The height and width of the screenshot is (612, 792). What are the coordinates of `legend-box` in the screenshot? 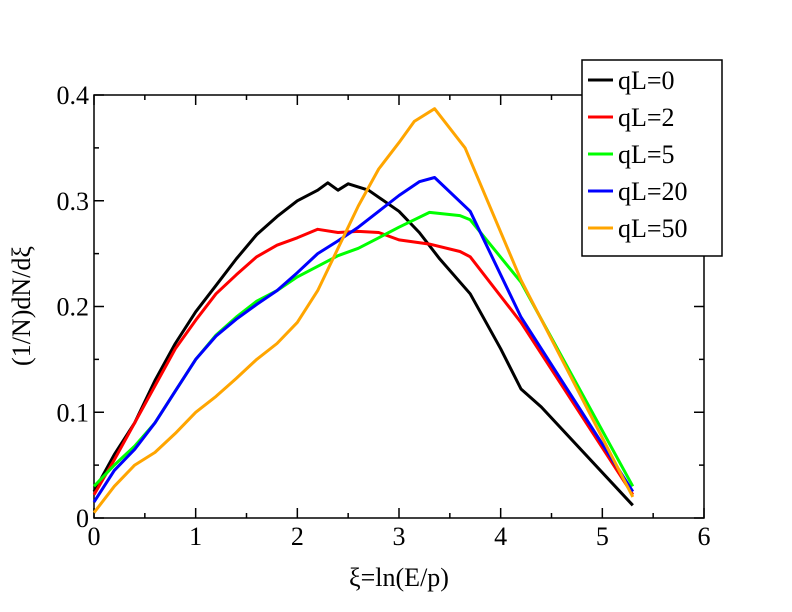 It's located at (652, 158).